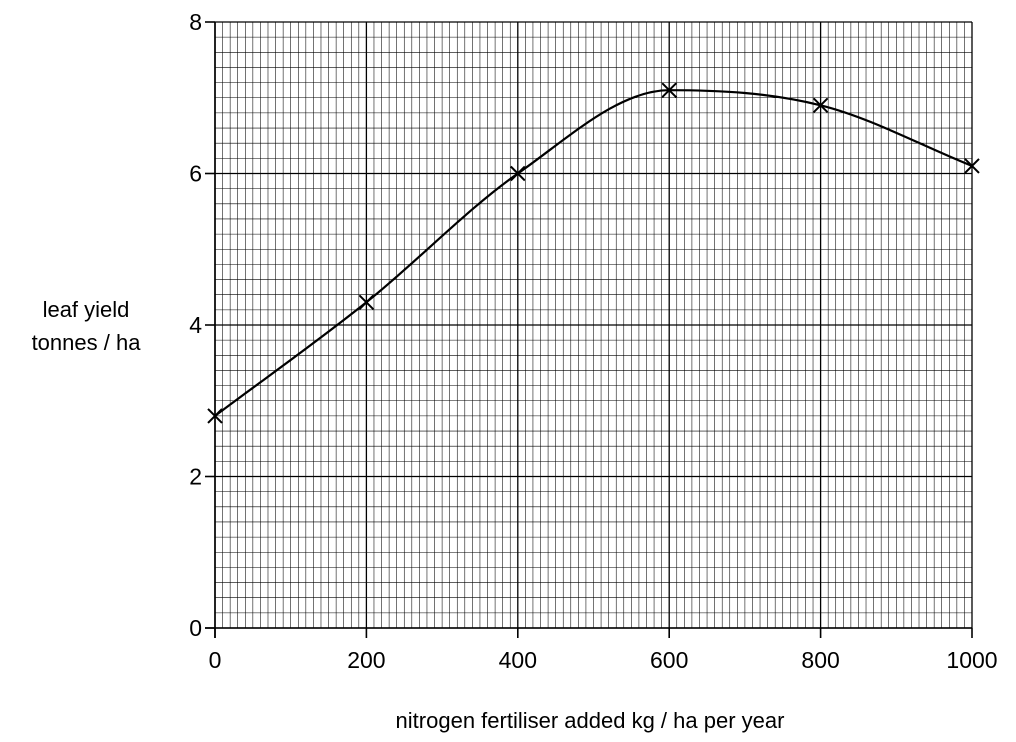 The image size is (1016, 742). What do you see at coordinates (669, 660) in the screenshot?
I see `x-tick-label: 600` at bounding box center [669, 660].